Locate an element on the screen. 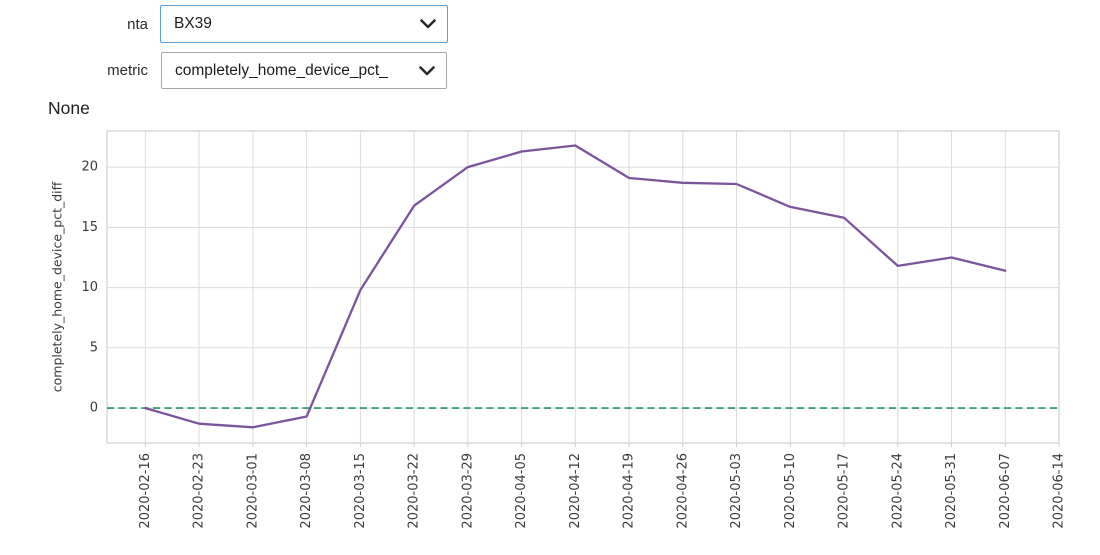 The width and height of the screenshot is (1100, 555). x-tick-label: 2020-02-16 is located at coordinates (145, 491).